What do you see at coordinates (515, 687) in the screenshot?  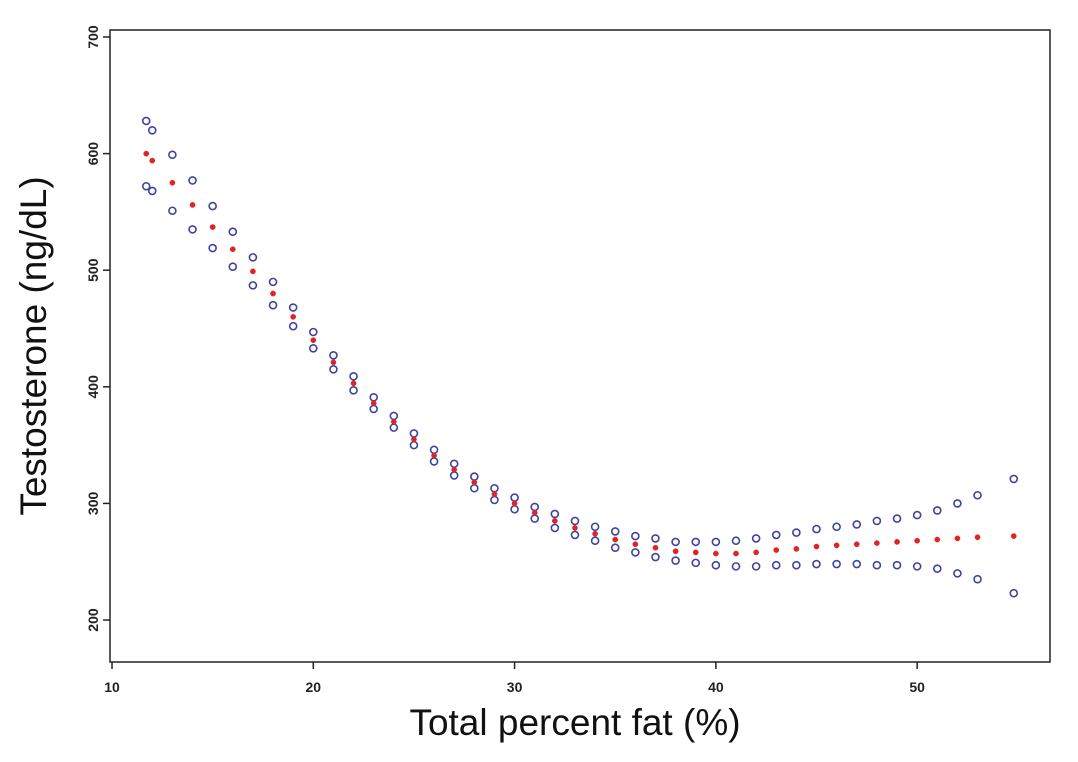 I see `x-tick-label: 30` at bounding box center [515, 687].